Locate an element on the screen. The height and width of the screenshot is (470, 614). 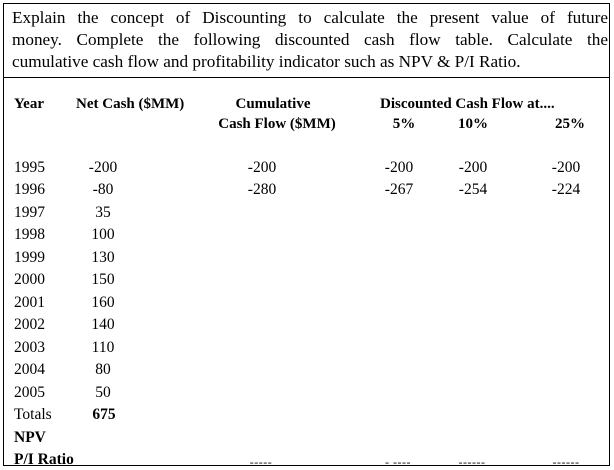
row-net-cash: 80 is located at coordinates (103, 369).